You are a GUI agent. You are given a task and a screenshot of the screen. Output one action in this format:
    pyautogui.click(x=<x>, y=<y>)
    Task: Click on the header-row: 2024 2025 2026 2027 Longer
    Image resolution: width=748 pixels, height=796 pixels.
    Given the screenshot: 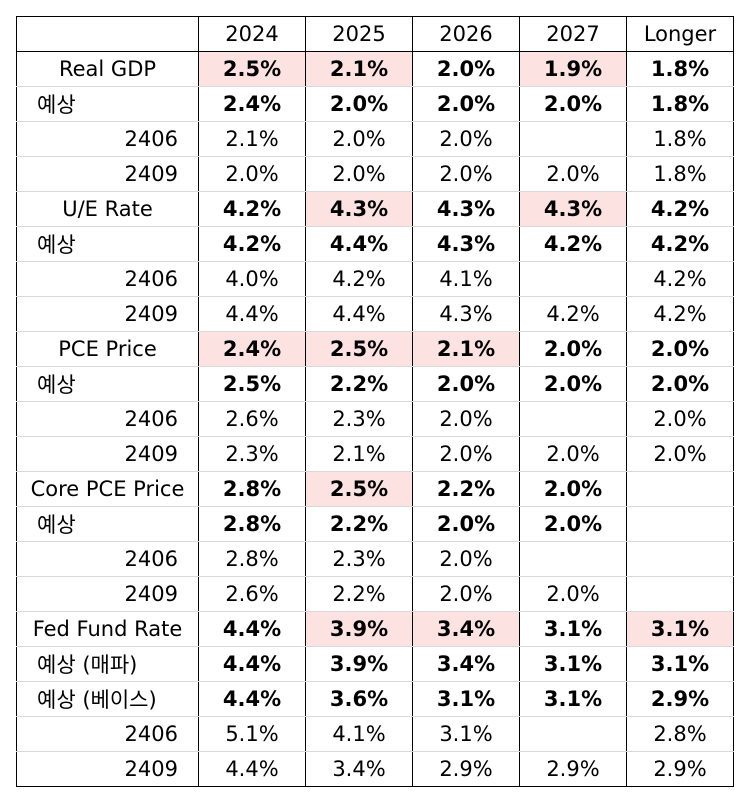 What is the action you would take?
    pyautogui.click(x=375, y=34)
    